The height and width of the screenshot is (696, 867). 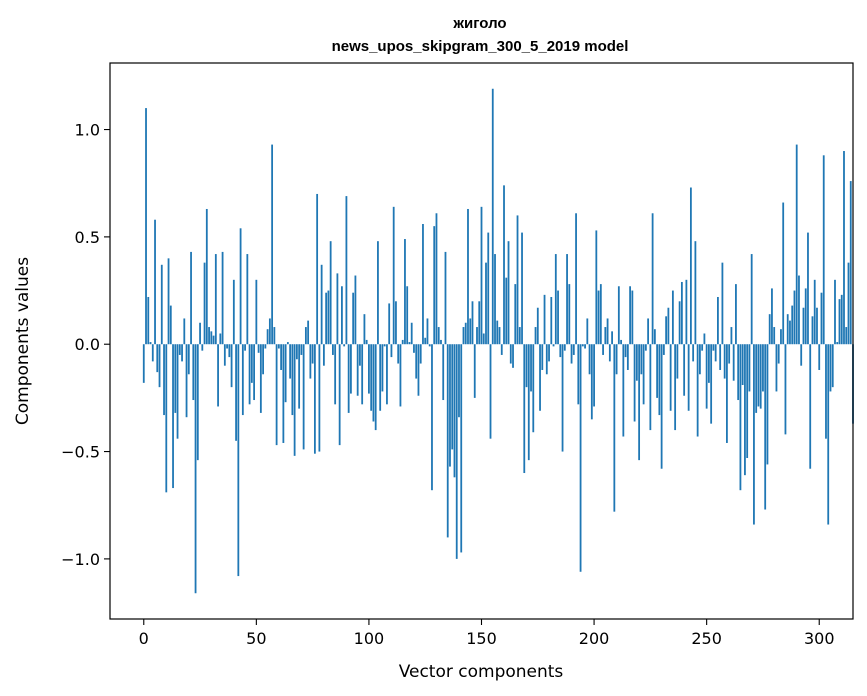 What do you see at coordinates (480, 46) in the screenshot?
I see `chart-subtitle: news_upos_skipgram_300_5_2019 model` at bounding box center [480, 46].